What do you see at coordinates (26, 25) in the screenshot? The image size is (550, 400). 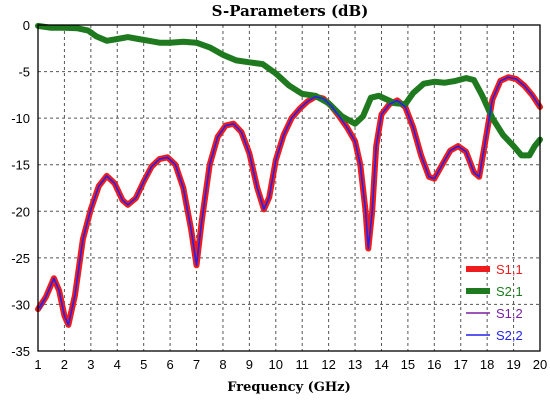 I see `y-tick-label: 0` at bounding box center [26, 25].